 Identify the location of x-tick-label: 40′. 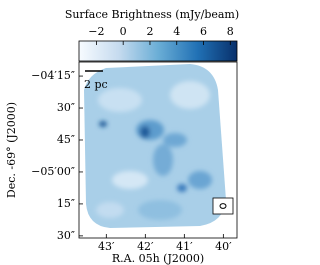
(223, 246).